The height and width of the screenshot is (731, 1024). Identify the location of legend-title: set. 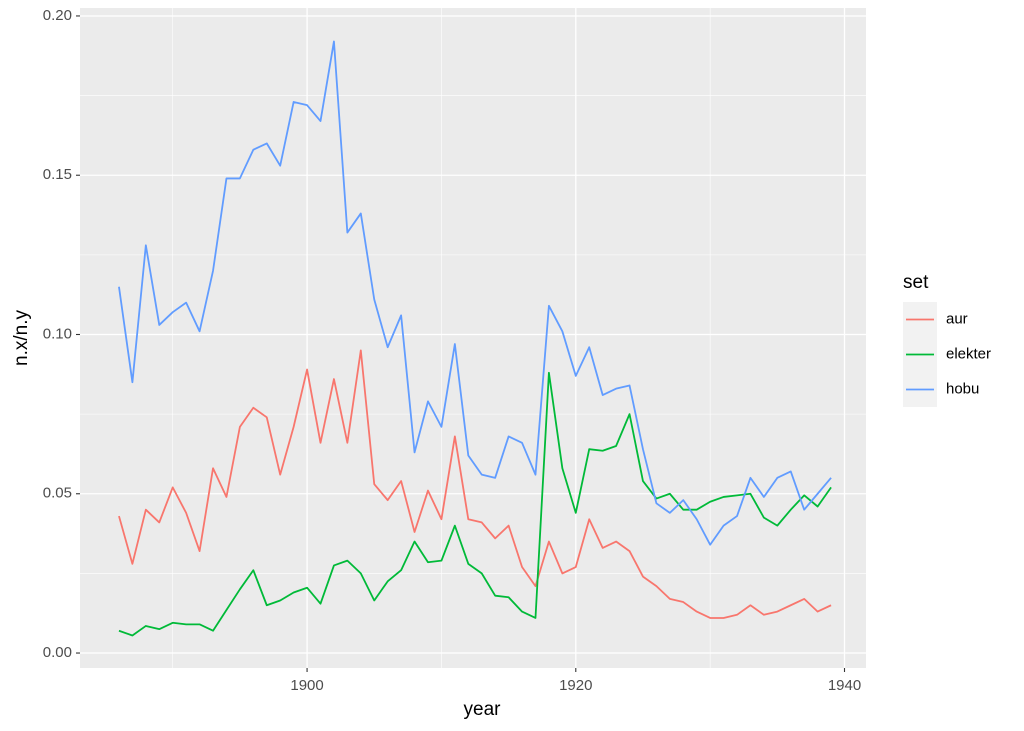
(916, 282).